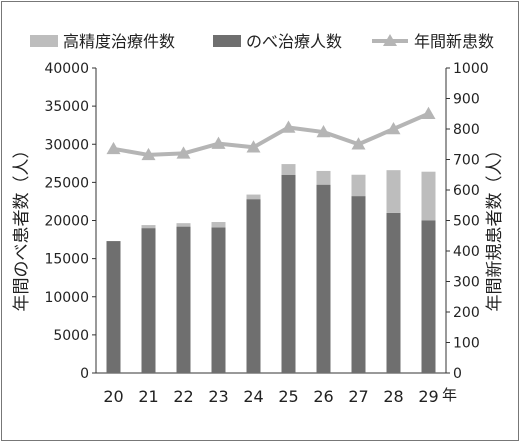  I want to click on legend: 高精度治療件数 のべ治療人数 年間新患数, so click(262, 41).